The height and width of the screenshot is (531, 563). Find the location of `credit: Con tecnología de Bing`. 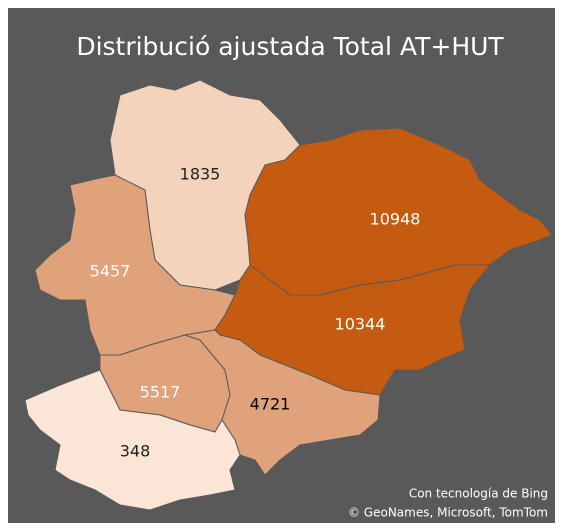

credit: Con tecnología de Bing is located at coordinates (478, 494).